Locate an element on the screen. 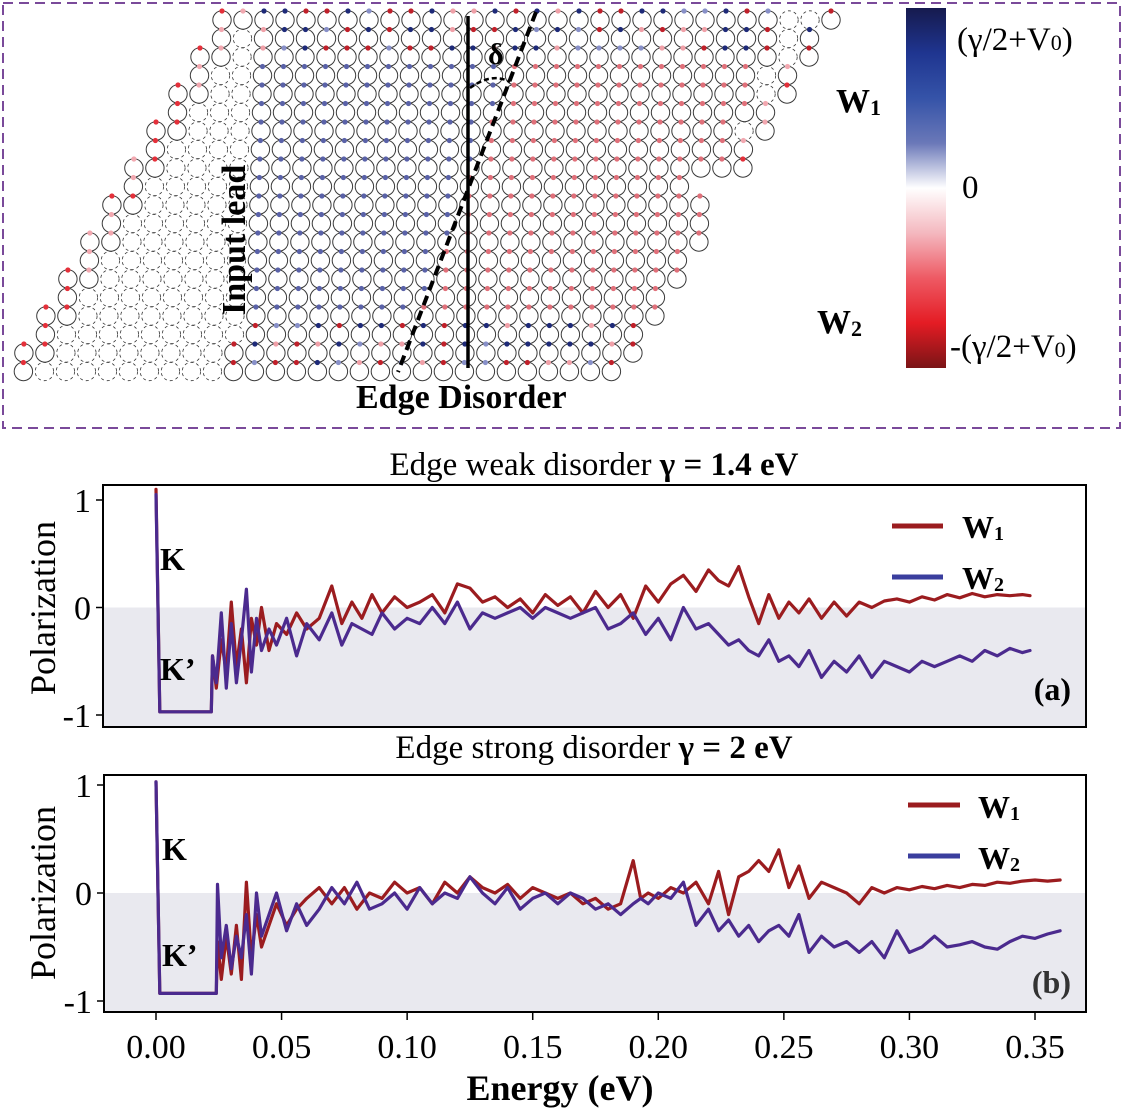 This screenshot has width=1125, height=1114. chart-title-b: Edge strong disorder γ = 2 eV is located at coordinates (593, 748).